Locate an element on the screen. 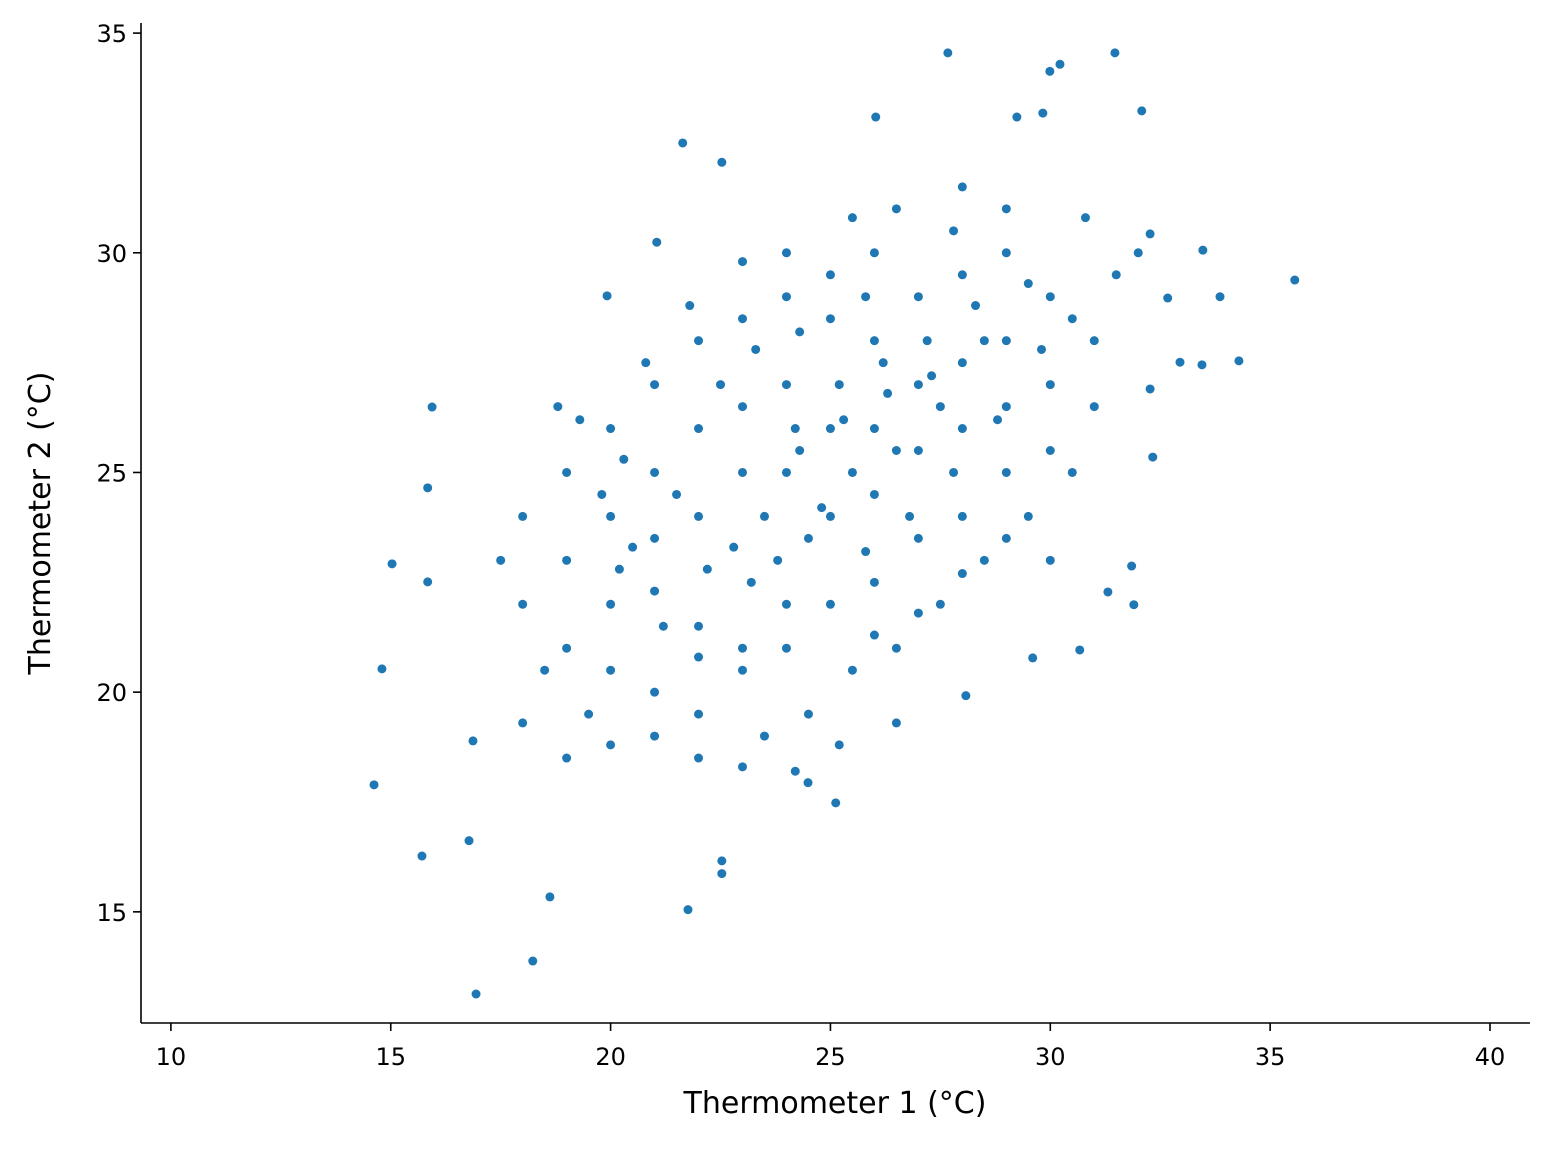  y-tick-label: 15 is located at coordinates (111, 913).